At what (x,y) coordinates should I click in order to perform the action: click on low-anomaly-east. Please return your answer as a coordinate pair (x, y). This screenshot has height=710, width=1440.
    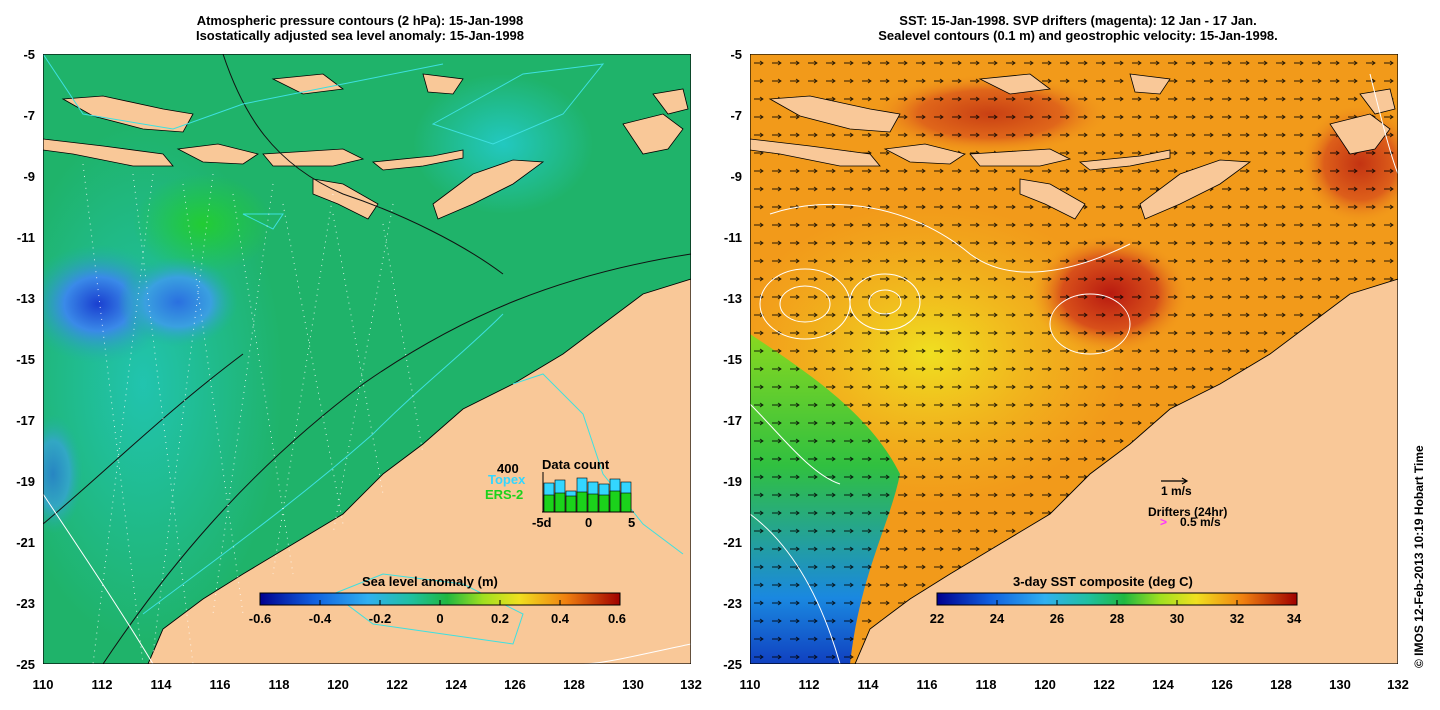
    Looking at the image, I should click on (178, 302).